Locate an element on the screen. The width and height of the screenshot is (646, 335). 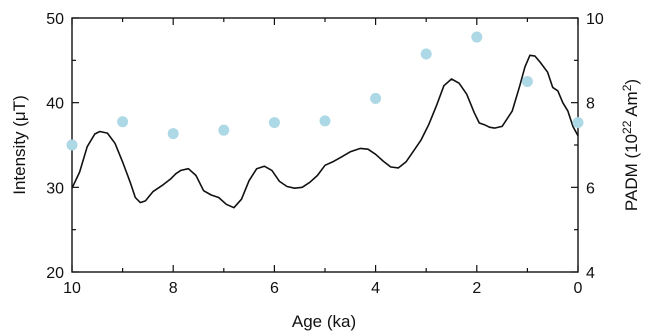
x-tick-label: 0 is located at coordinates (578, 288).